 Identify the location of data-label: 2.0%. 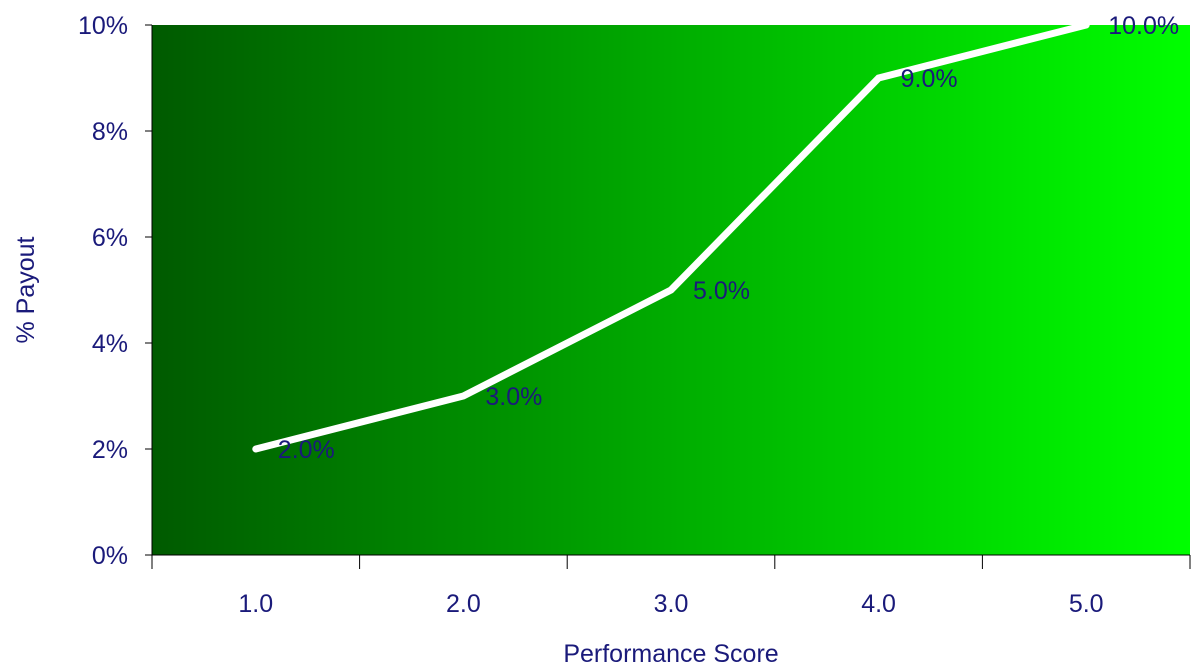
(306, 450).